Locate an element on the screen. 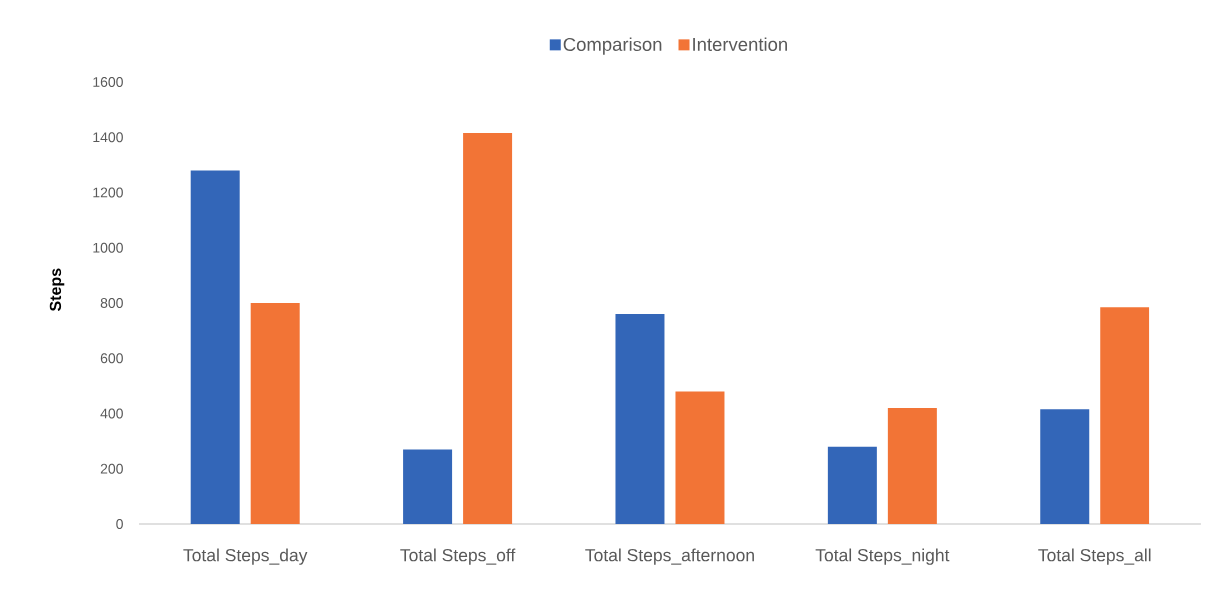 The width and height of the screenshot is (1205, 601). y-tick-label: 0 is located at coordinates (119, 524).